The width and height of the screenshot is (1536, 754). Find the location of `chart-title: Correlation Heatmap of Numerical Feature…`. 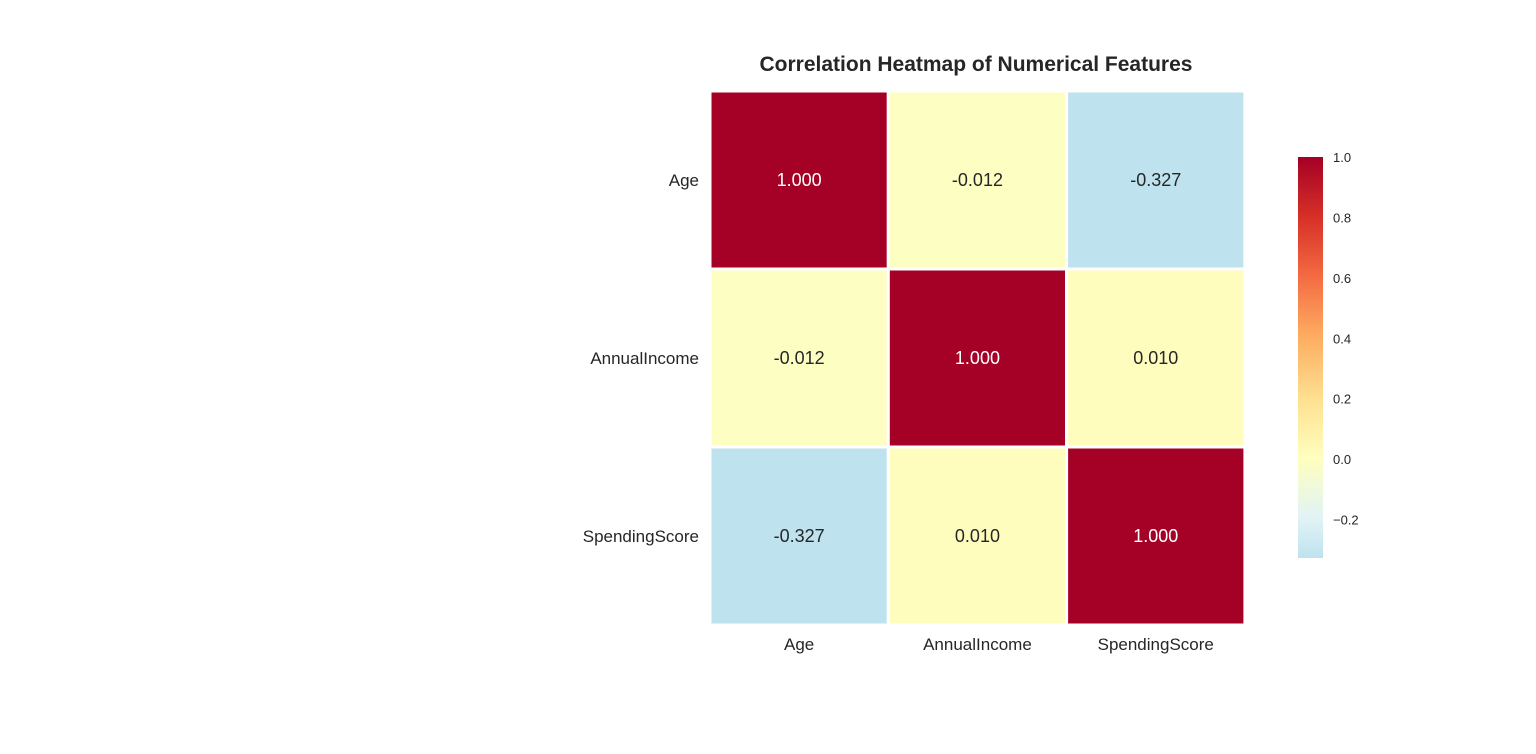

chart-title: Correlation Heatmap of Numerical Feature… is located at coordinates (976, 64).